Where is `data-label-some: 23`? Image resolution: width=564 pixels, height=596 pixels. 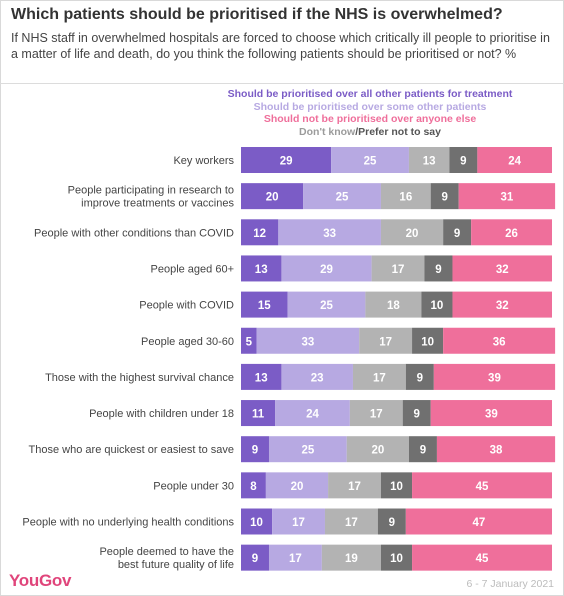 data-label-some: 23 is located at coordinates (317, 378).